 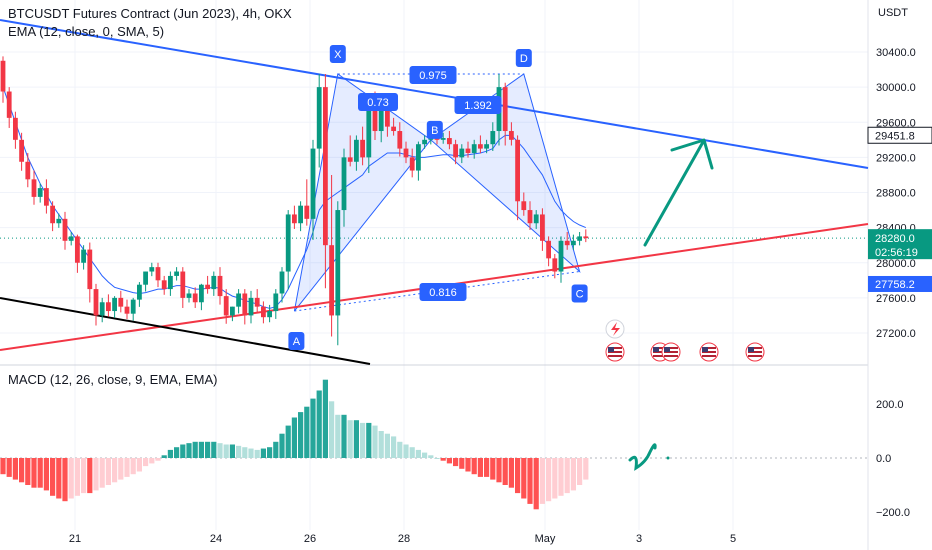 I want to click on macd-dot, so click(x=668, y=458).